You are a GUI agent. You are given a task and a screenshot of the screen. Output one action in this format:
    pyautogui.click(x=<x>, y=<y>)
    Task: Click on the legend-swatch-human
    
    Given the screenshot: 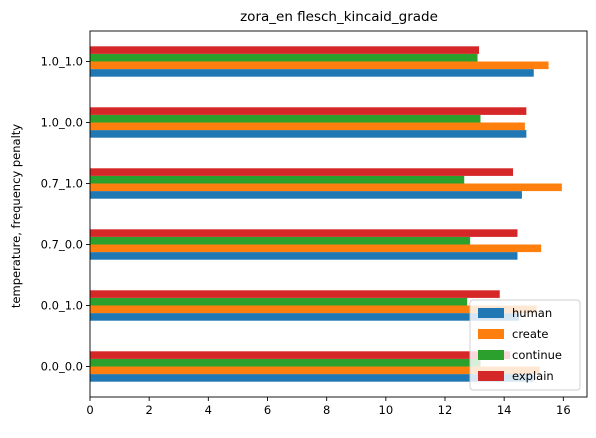 What is the action you would take?
    pyautogui.click(x=491, y=313)
    